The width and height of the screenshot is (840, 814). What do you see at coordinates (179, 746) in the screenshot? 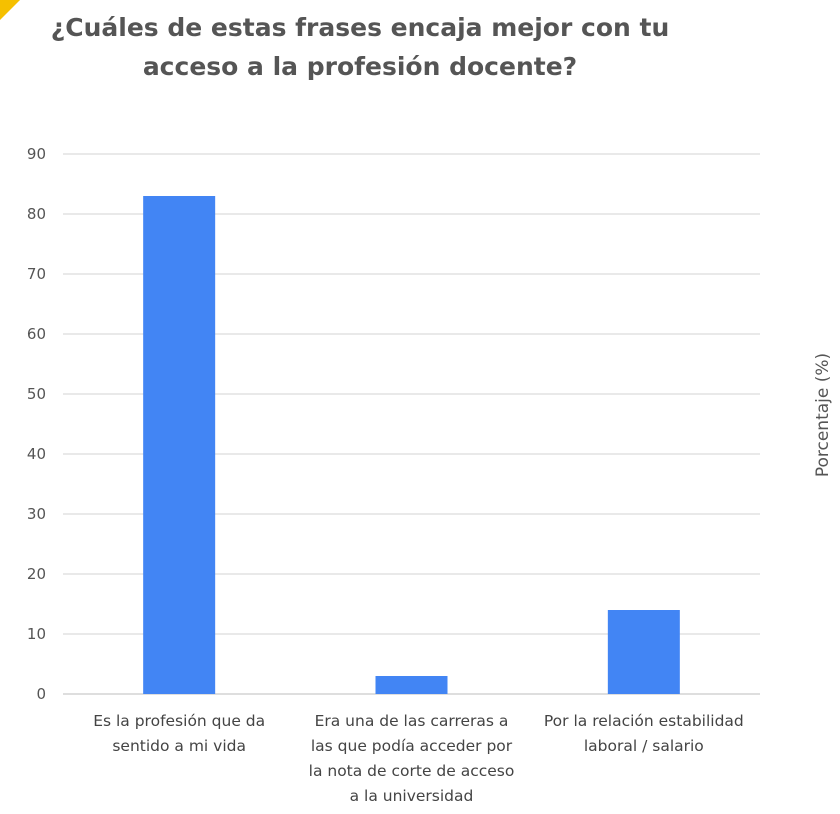
I see `category-label-line: sentido a mi vida` at bounding box center [179, 746].